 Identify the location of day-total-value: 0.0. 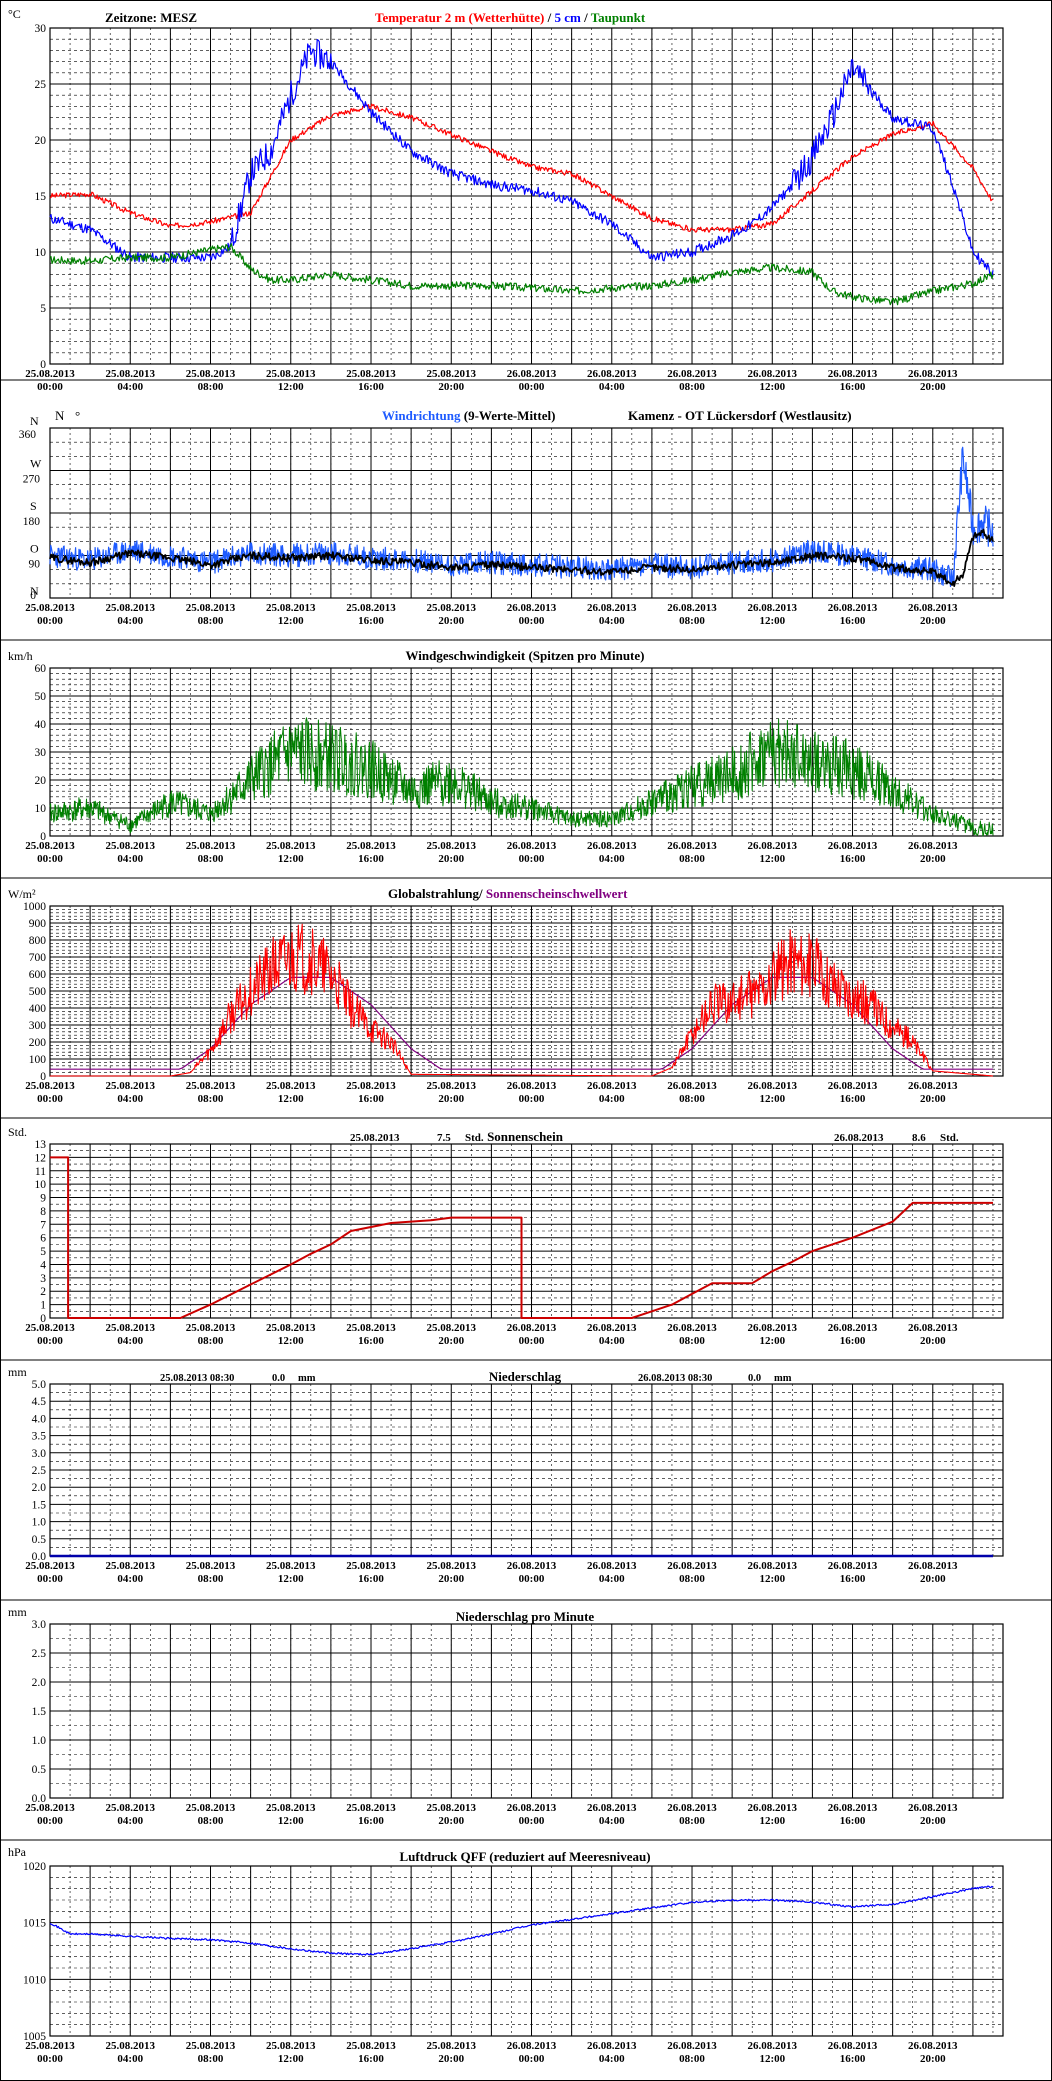
(278, 1378).